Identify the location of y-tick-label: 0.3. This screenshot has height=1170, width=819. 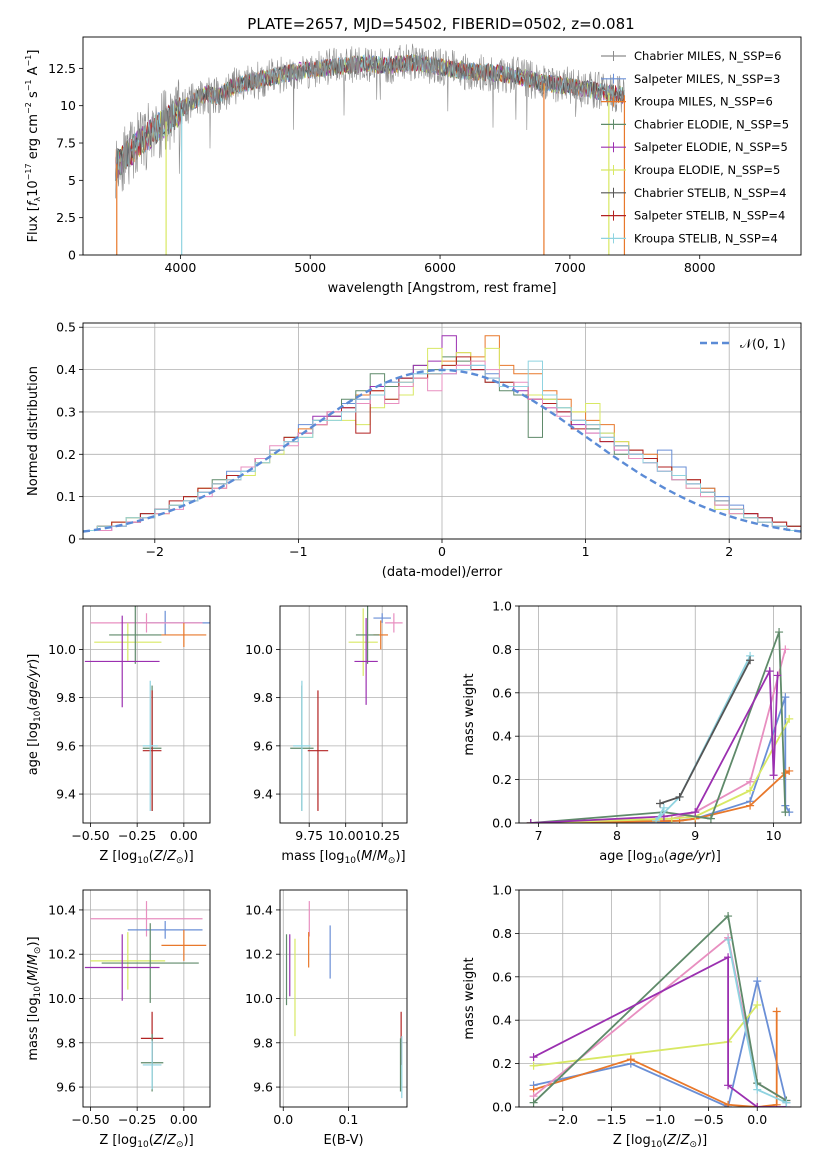
(66, 411).